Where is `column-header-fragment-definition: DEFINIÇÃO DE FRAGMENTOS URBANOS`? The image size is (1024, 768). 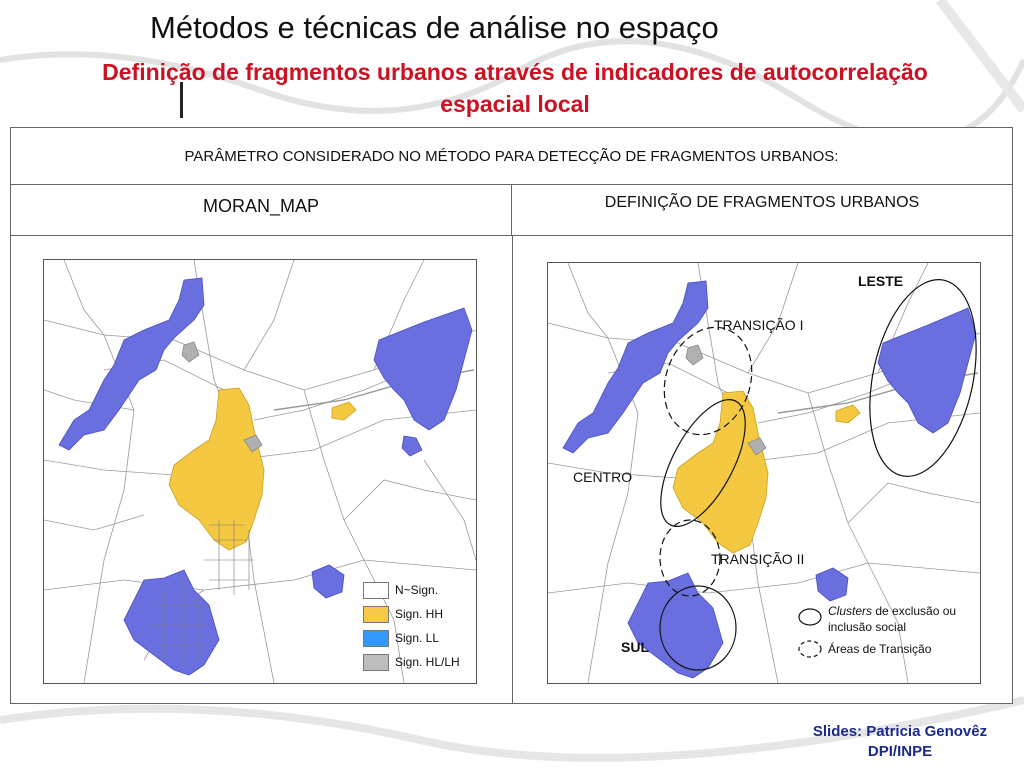 column-header-fragment-definition: DEFINIÇÃO DE FRAGMENTOS URBANOS is located at coordinates (762, 210).